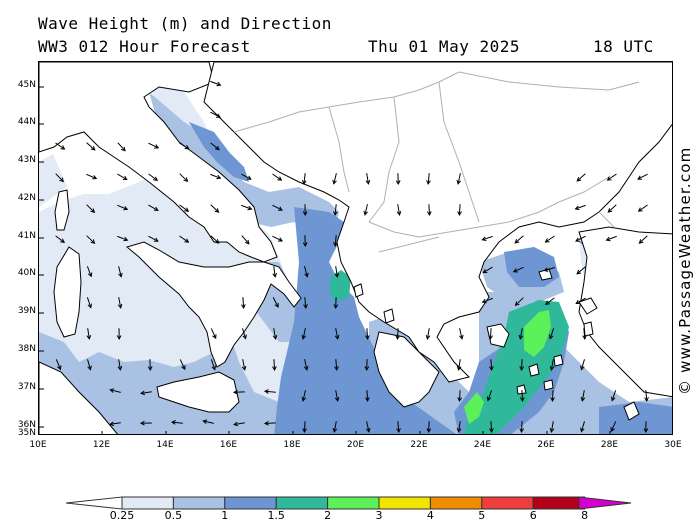 The image size is (700, 525). Describe the element at coordinates (358, 290) in the screenshot. I see `land-corfu` at that location.